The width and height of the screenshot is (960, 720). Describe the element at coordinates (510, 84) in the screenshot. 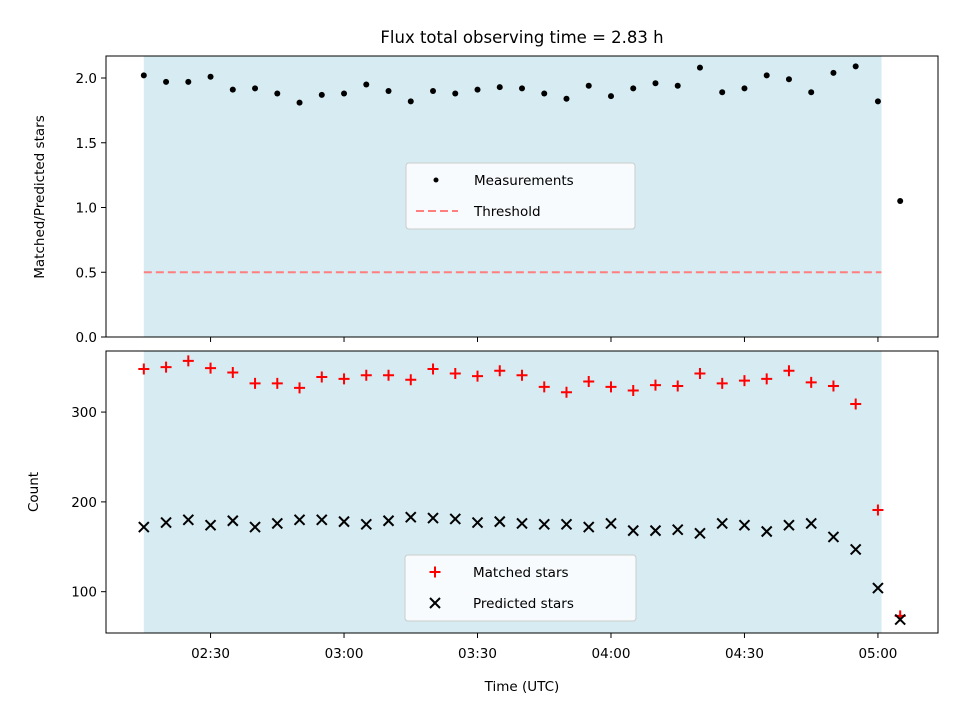

I see `series-measurements` at that location.